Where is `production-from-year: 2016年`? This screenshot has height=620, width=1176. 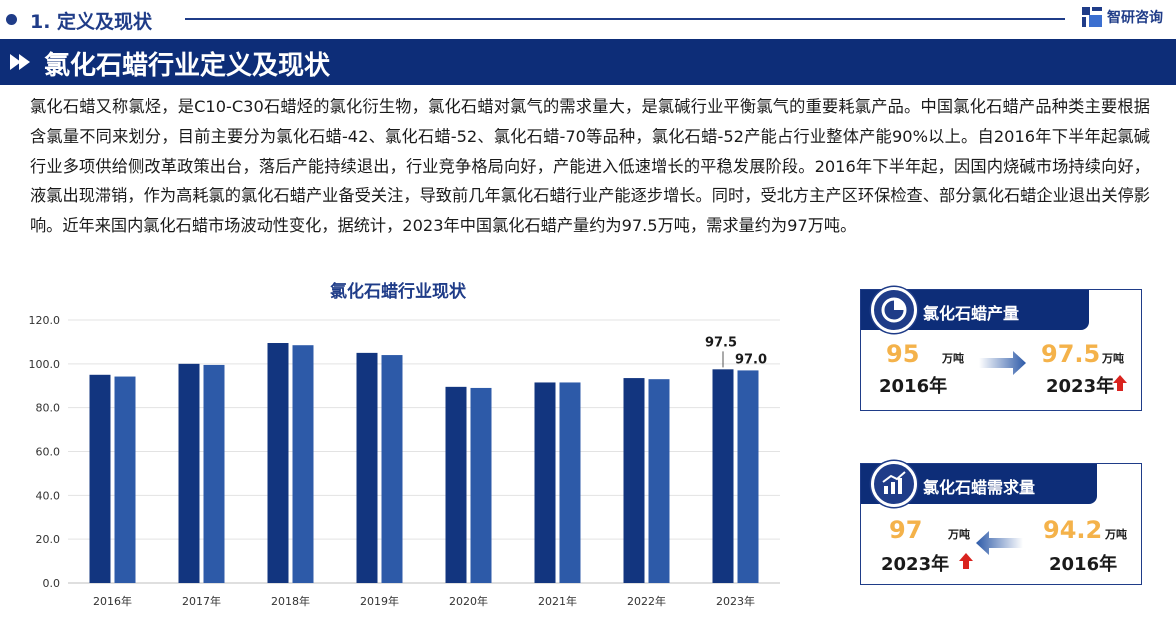
production-from-year: 2016年 is located at coordinates (913, 386).